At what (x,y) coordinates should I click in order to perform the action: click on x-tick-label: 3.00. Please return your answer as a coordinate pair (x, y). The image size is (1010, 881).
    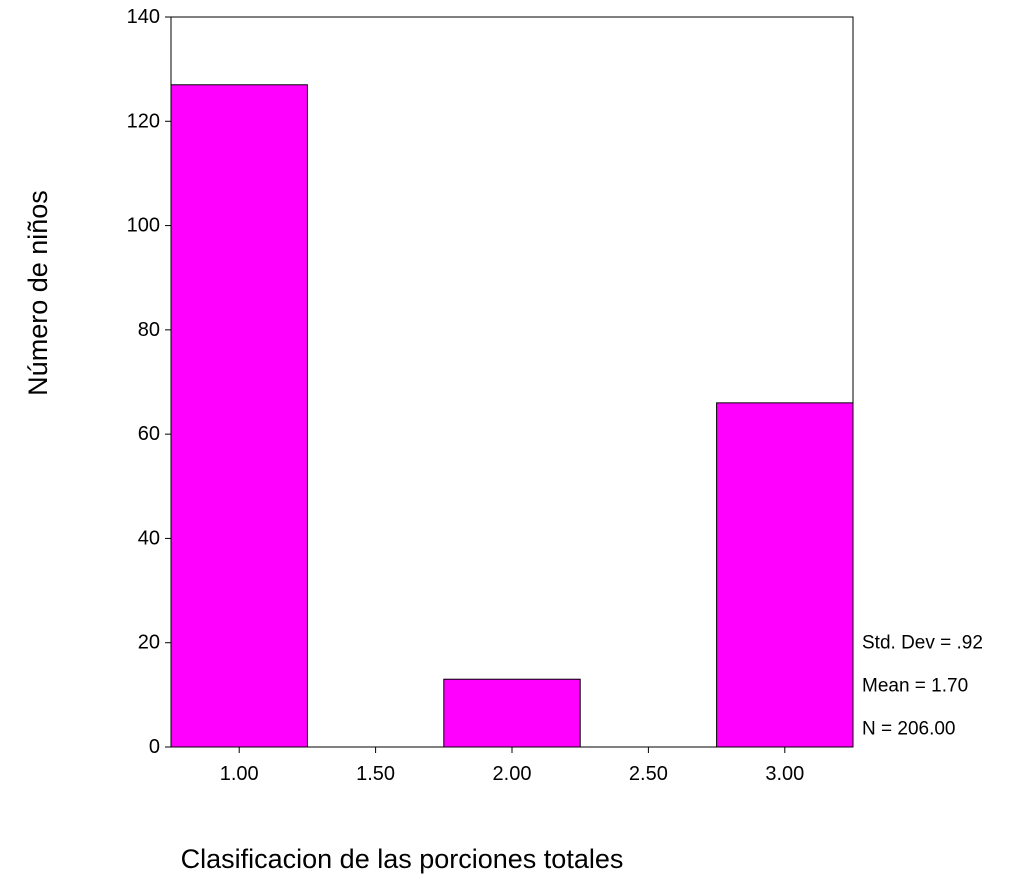
    Looking at the image, I should click on (784, 774).